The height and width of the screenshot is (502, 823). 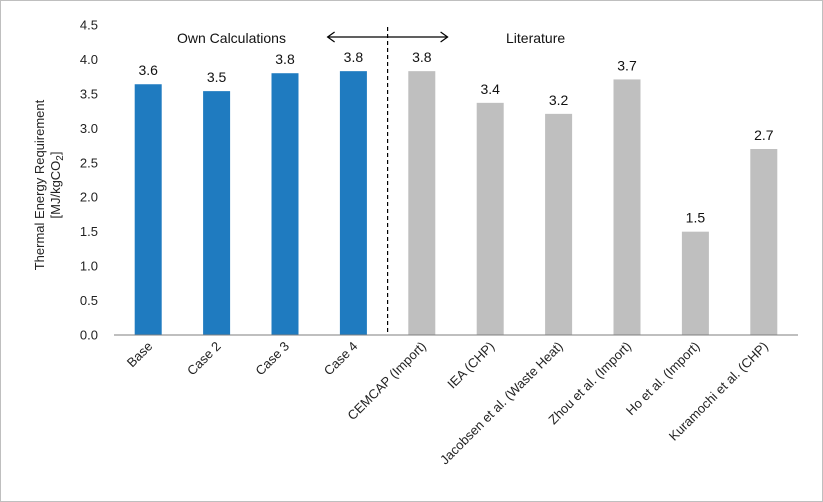 I want to click on y-tick-label: 1.5, so click(x=89, y=231).